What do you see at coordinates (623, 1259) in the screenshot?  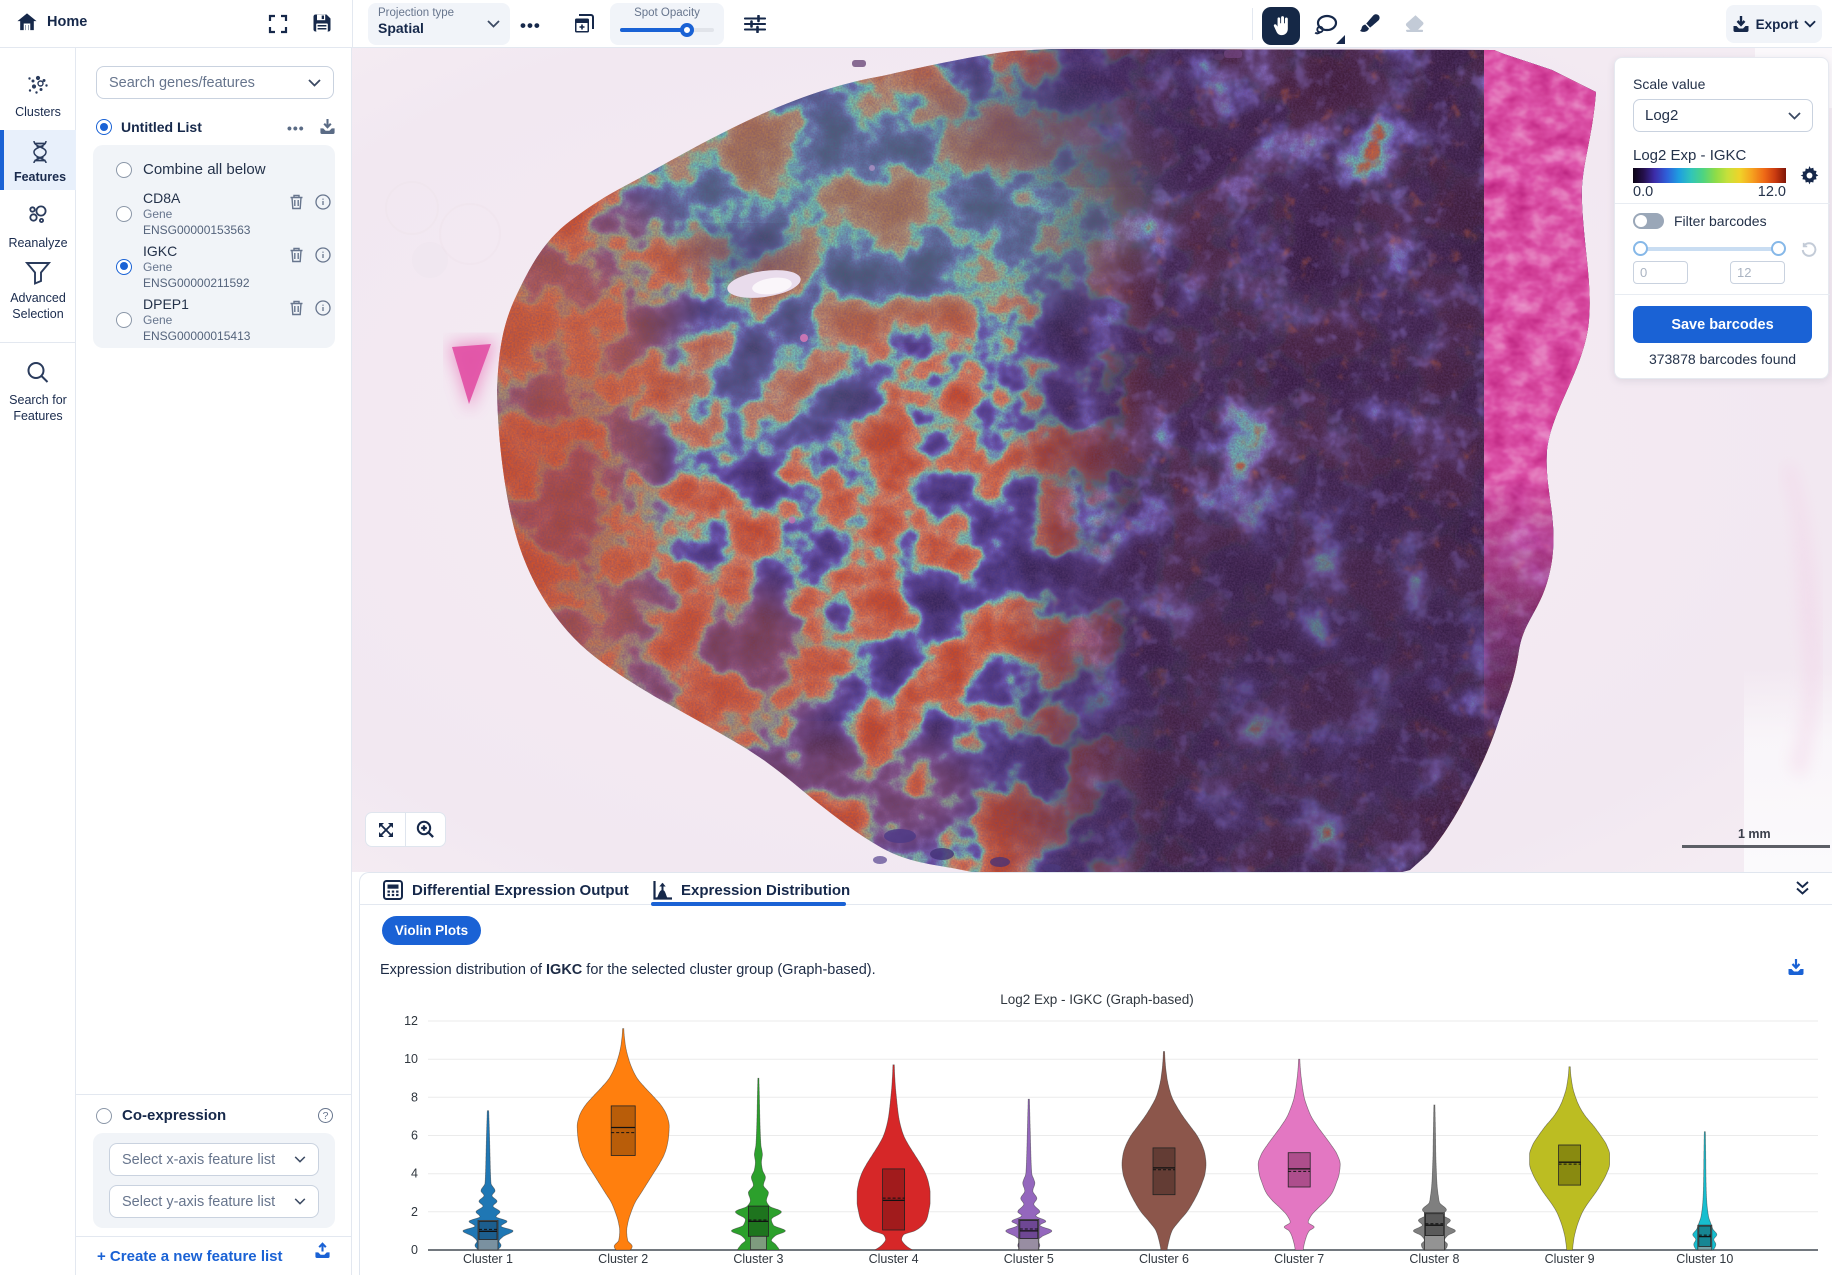 I see `svg-text: Cluster 2` at bounding box center [623, 1259].